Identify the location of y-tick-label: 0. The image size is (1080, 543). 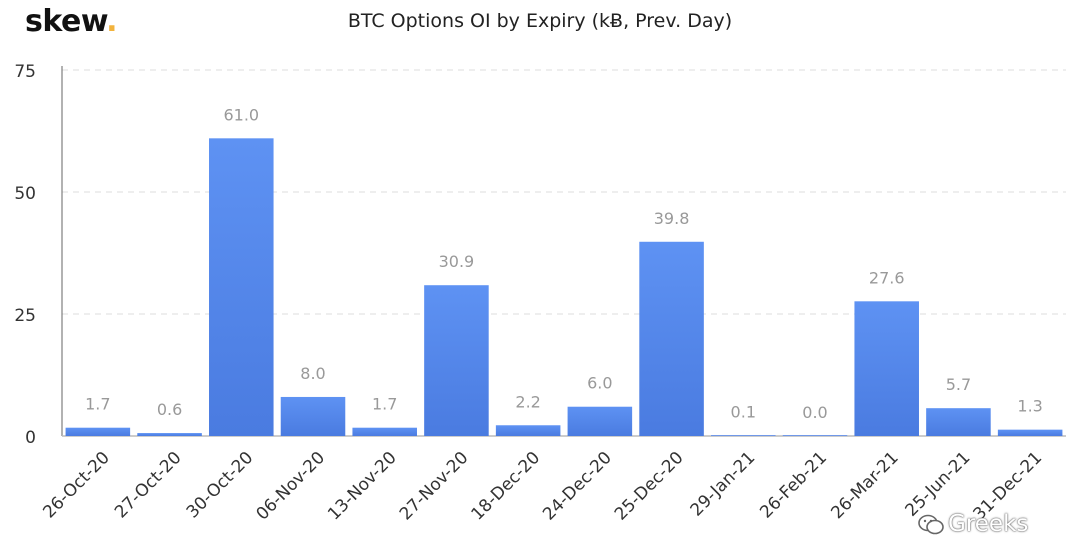
(30, 438).